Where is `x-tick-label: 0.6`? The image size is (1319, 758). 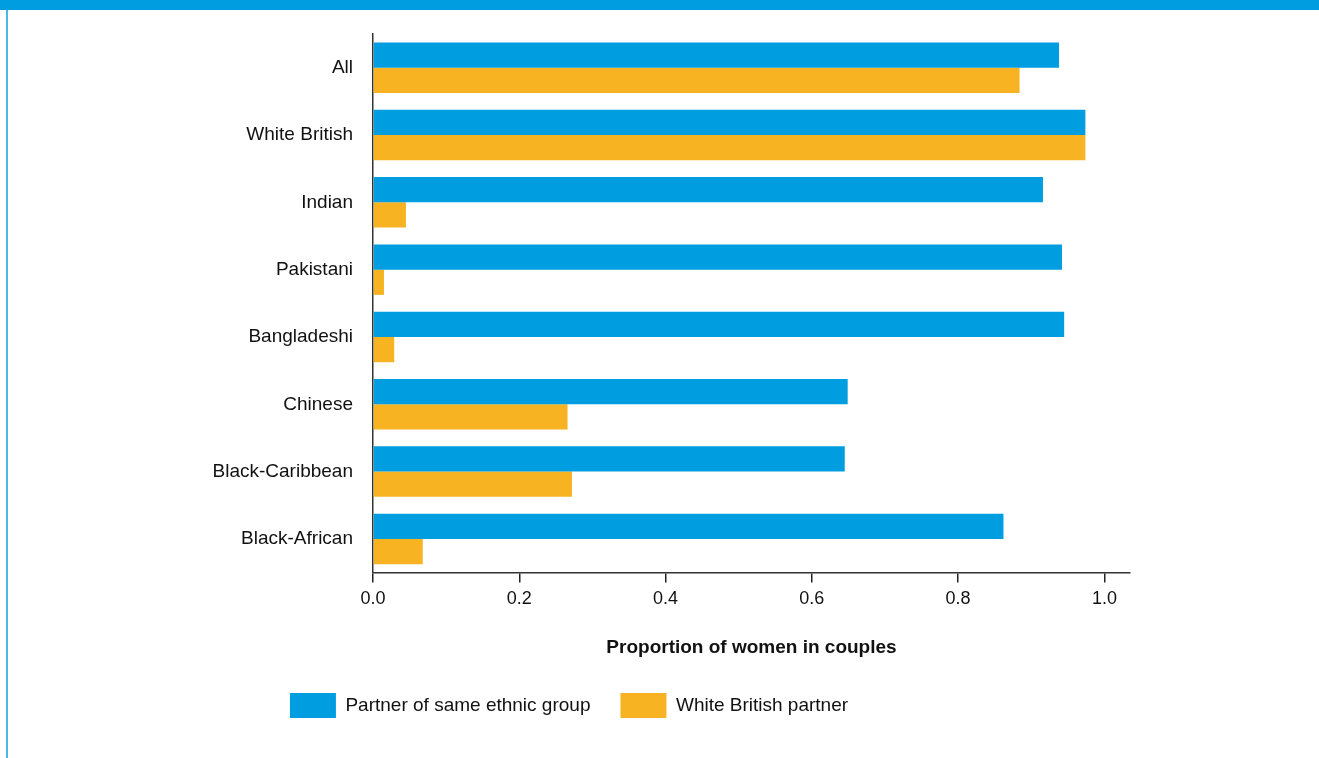
x-tick-label: 0.6 is located at coordinates (812, 598).